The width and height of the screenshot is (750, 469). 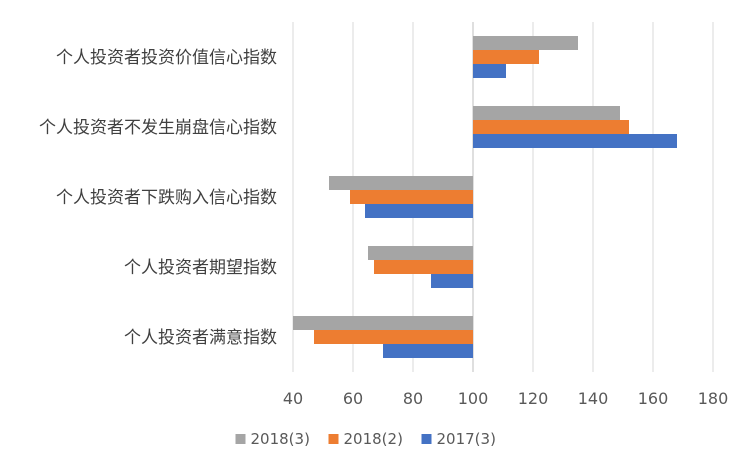 I want to click on x-tick-label: 120, so click(x=533, y=398).